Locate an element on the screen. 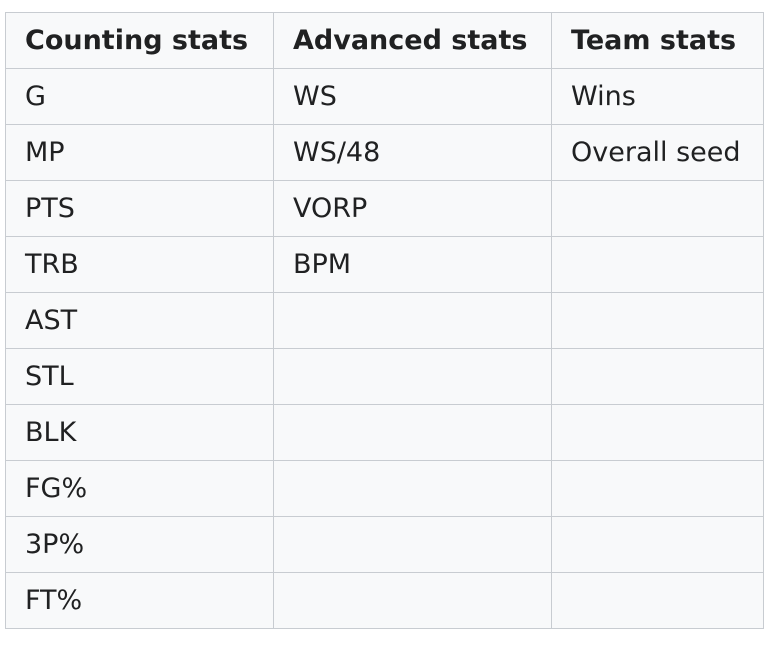 This screenshot has width=777, height=651. table-row: 3P% is located at coordinates (384, 544).